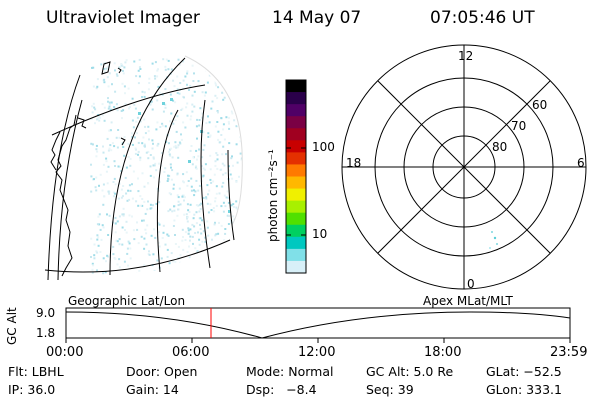  I want to click on timeline-y-label: GC Alt, so click(12, 326).